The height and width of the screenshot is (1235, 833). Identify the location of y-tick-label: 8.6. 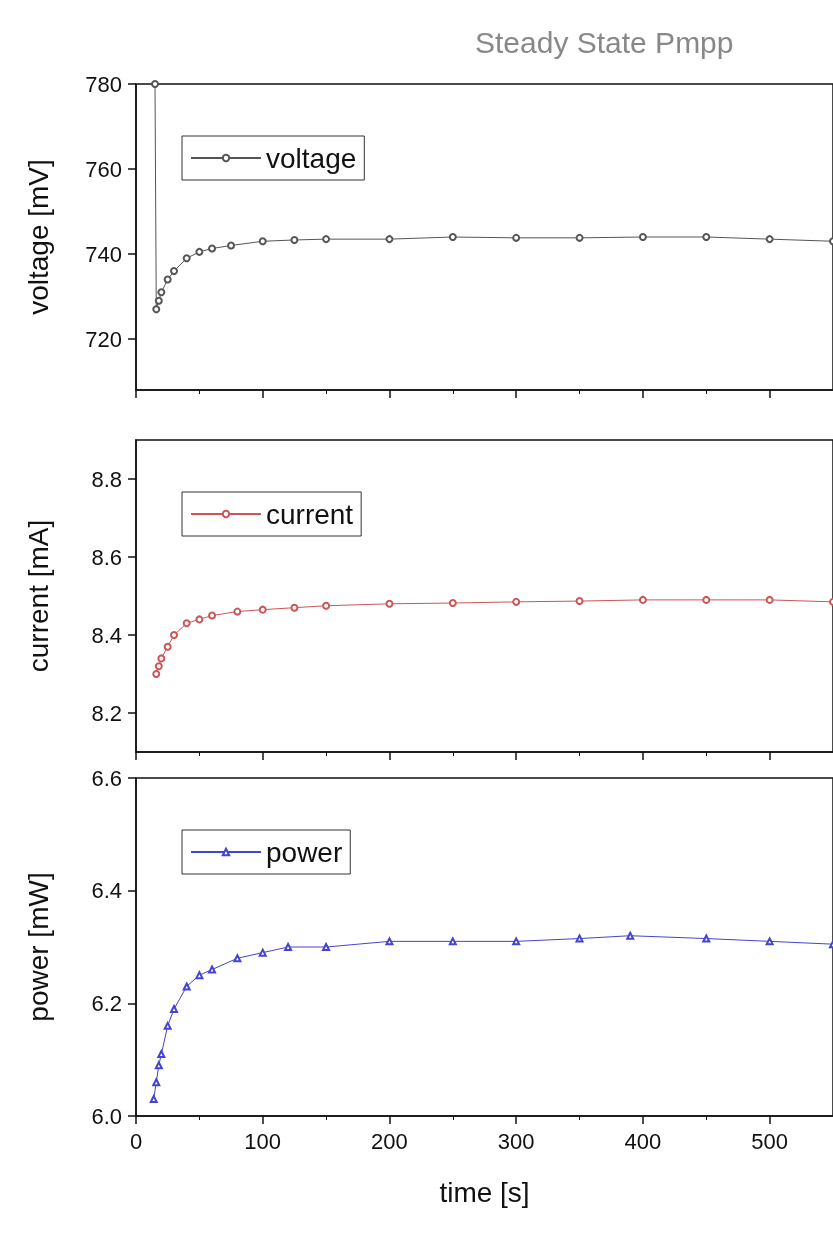
(106, 557).